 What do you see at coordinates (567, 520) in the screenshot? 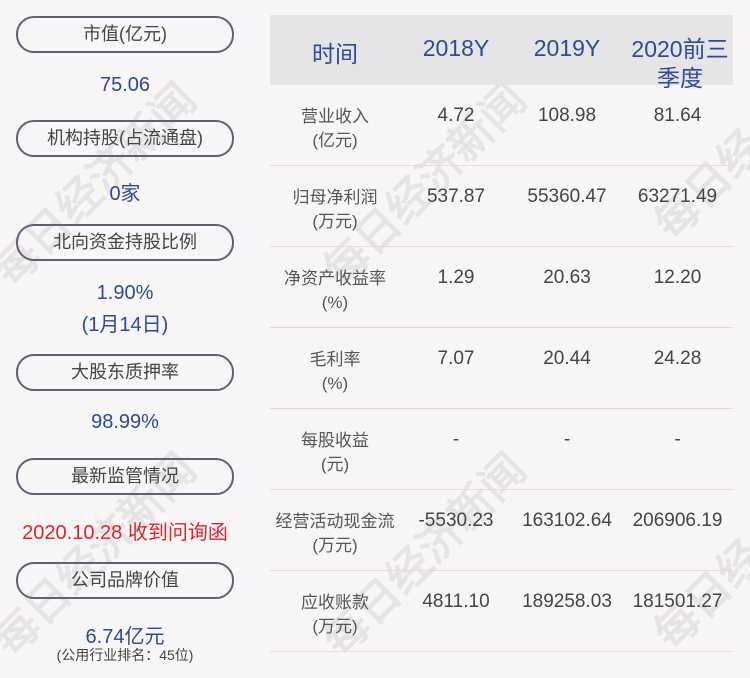
I see `cell-value: 163102.64` at bounding box center [567, 520].